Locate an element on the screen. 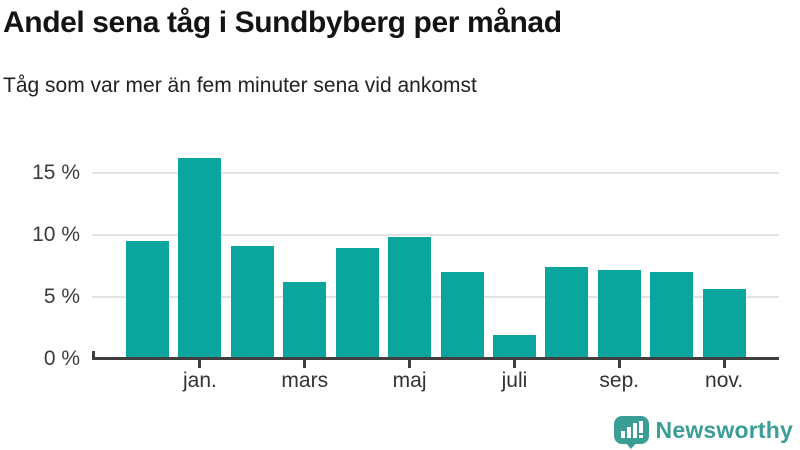  y-axis-label: 0 % is located at coordinates (61, 358).